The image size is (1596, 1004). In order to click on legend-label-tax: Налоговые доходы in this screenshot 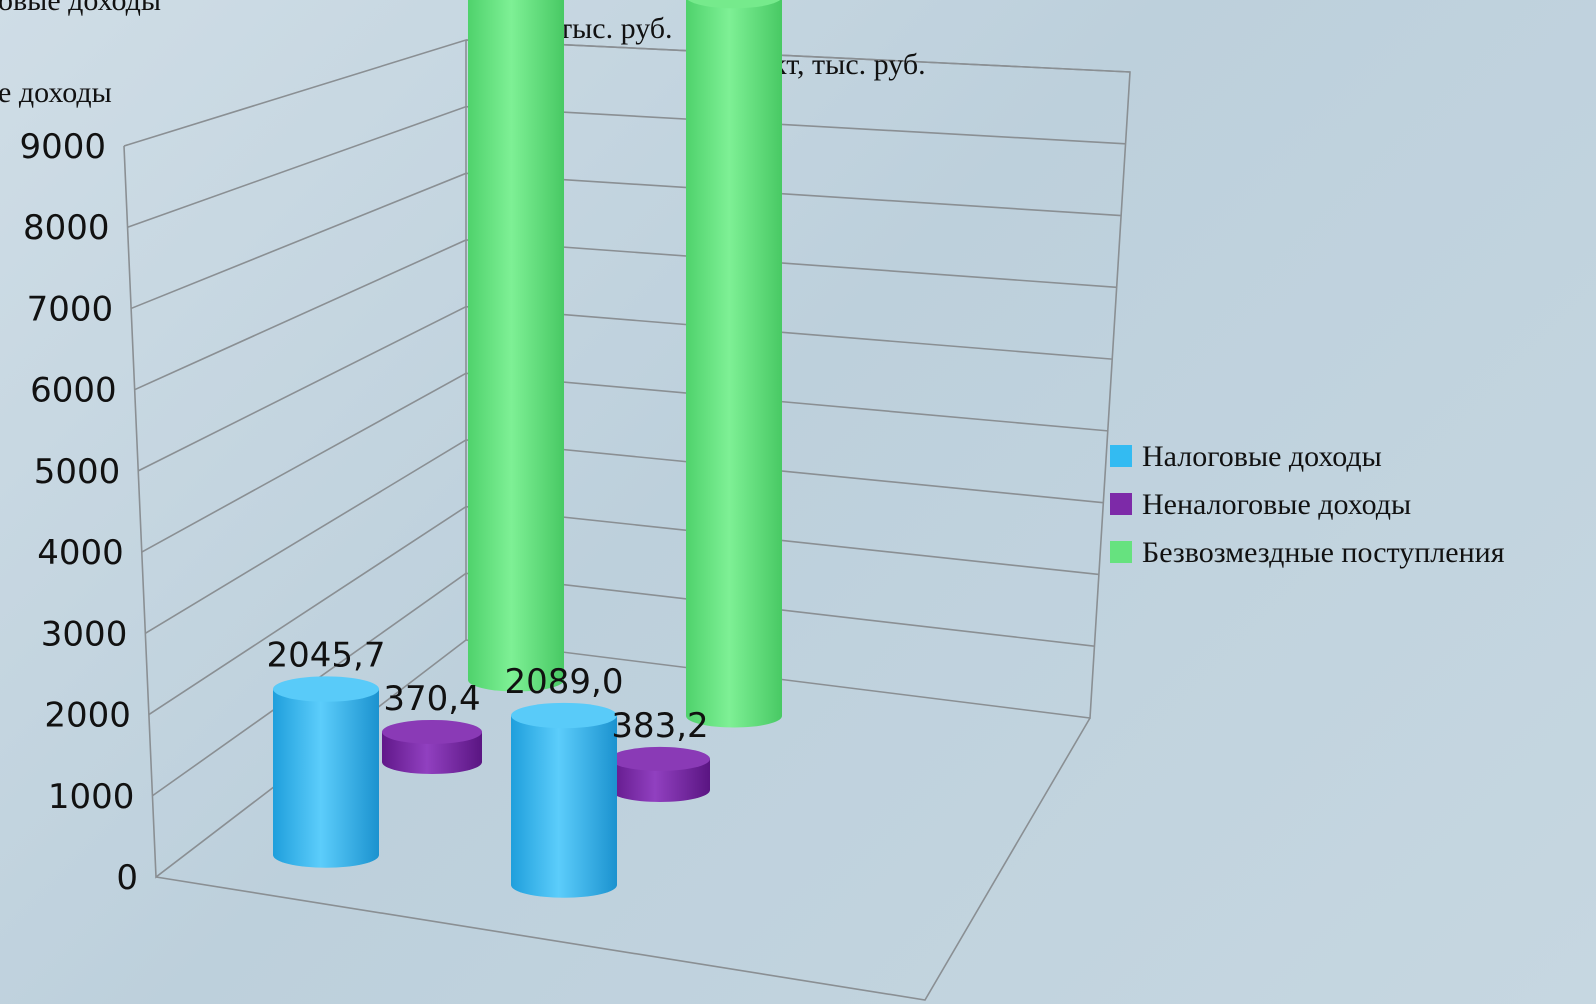, I will do `click(1262, 456)`.